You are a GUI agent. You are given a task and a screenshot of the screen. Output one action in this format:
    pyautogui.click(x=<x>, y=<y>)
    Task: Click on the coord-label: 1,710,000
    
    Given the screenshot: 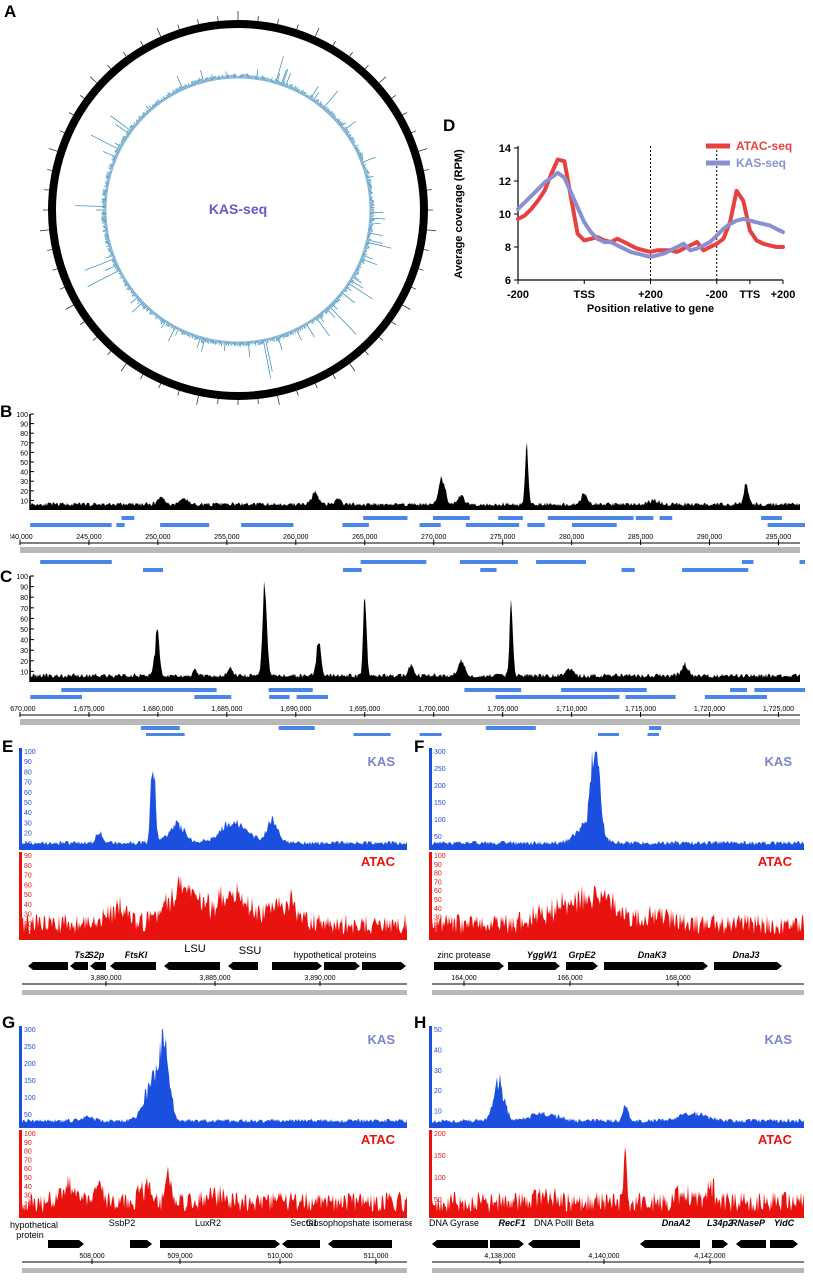 What is the action you would take?
    pyautogui.click(x=571, y=709)
    